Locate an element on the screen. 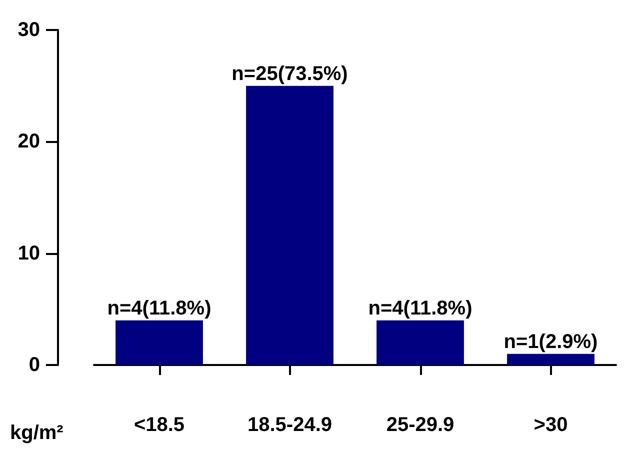  y-tick-label: 10 is located at coordinates (29, 253).